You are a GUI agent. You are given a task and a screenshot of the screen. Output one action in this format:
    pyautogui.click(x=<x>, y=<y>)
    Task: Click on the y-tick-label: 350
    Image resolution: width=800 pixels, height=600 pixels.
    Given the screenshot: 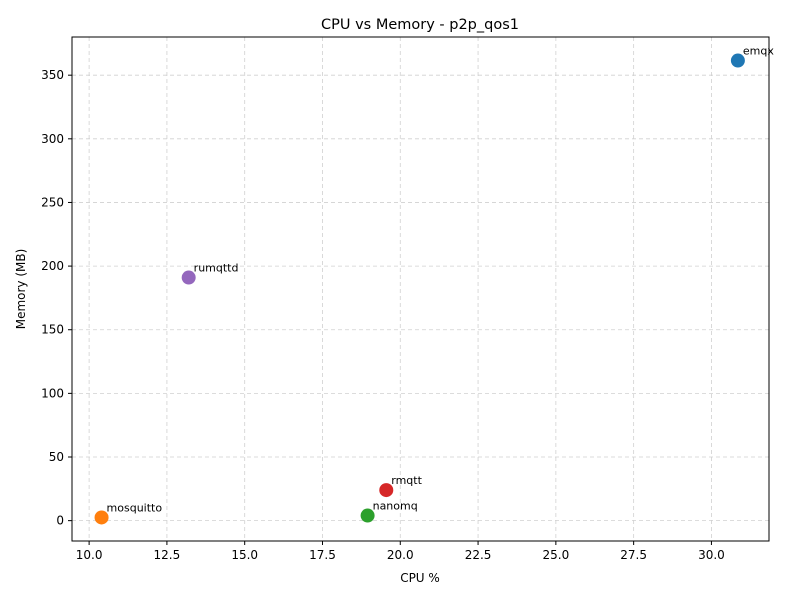 What is the action you would take?
    pyautogui.click(x=52, y=75)
    